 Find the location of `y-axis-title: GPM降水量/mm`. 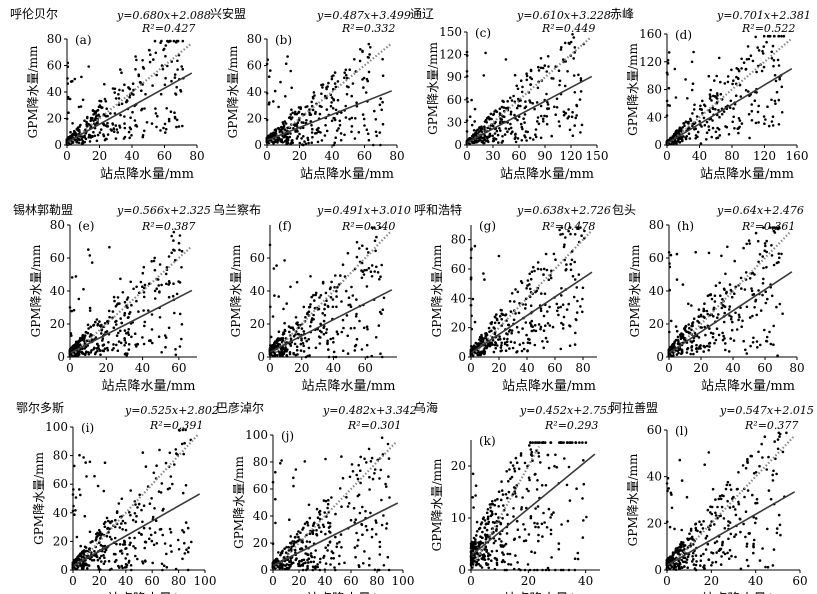

y-axis-title: GPM降水量/mm is located at coordinates (433, 88).